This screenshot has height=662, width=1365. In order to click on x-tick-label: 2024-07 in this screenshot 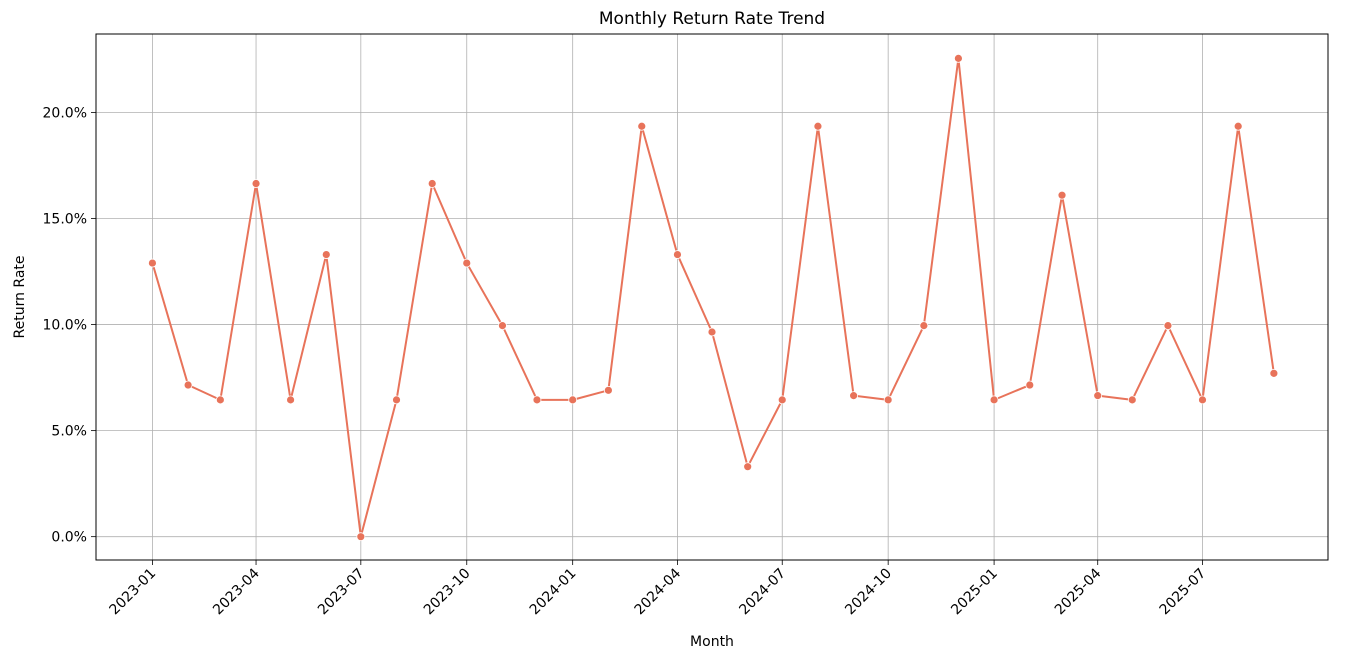, I will do `click(762, 592)`.